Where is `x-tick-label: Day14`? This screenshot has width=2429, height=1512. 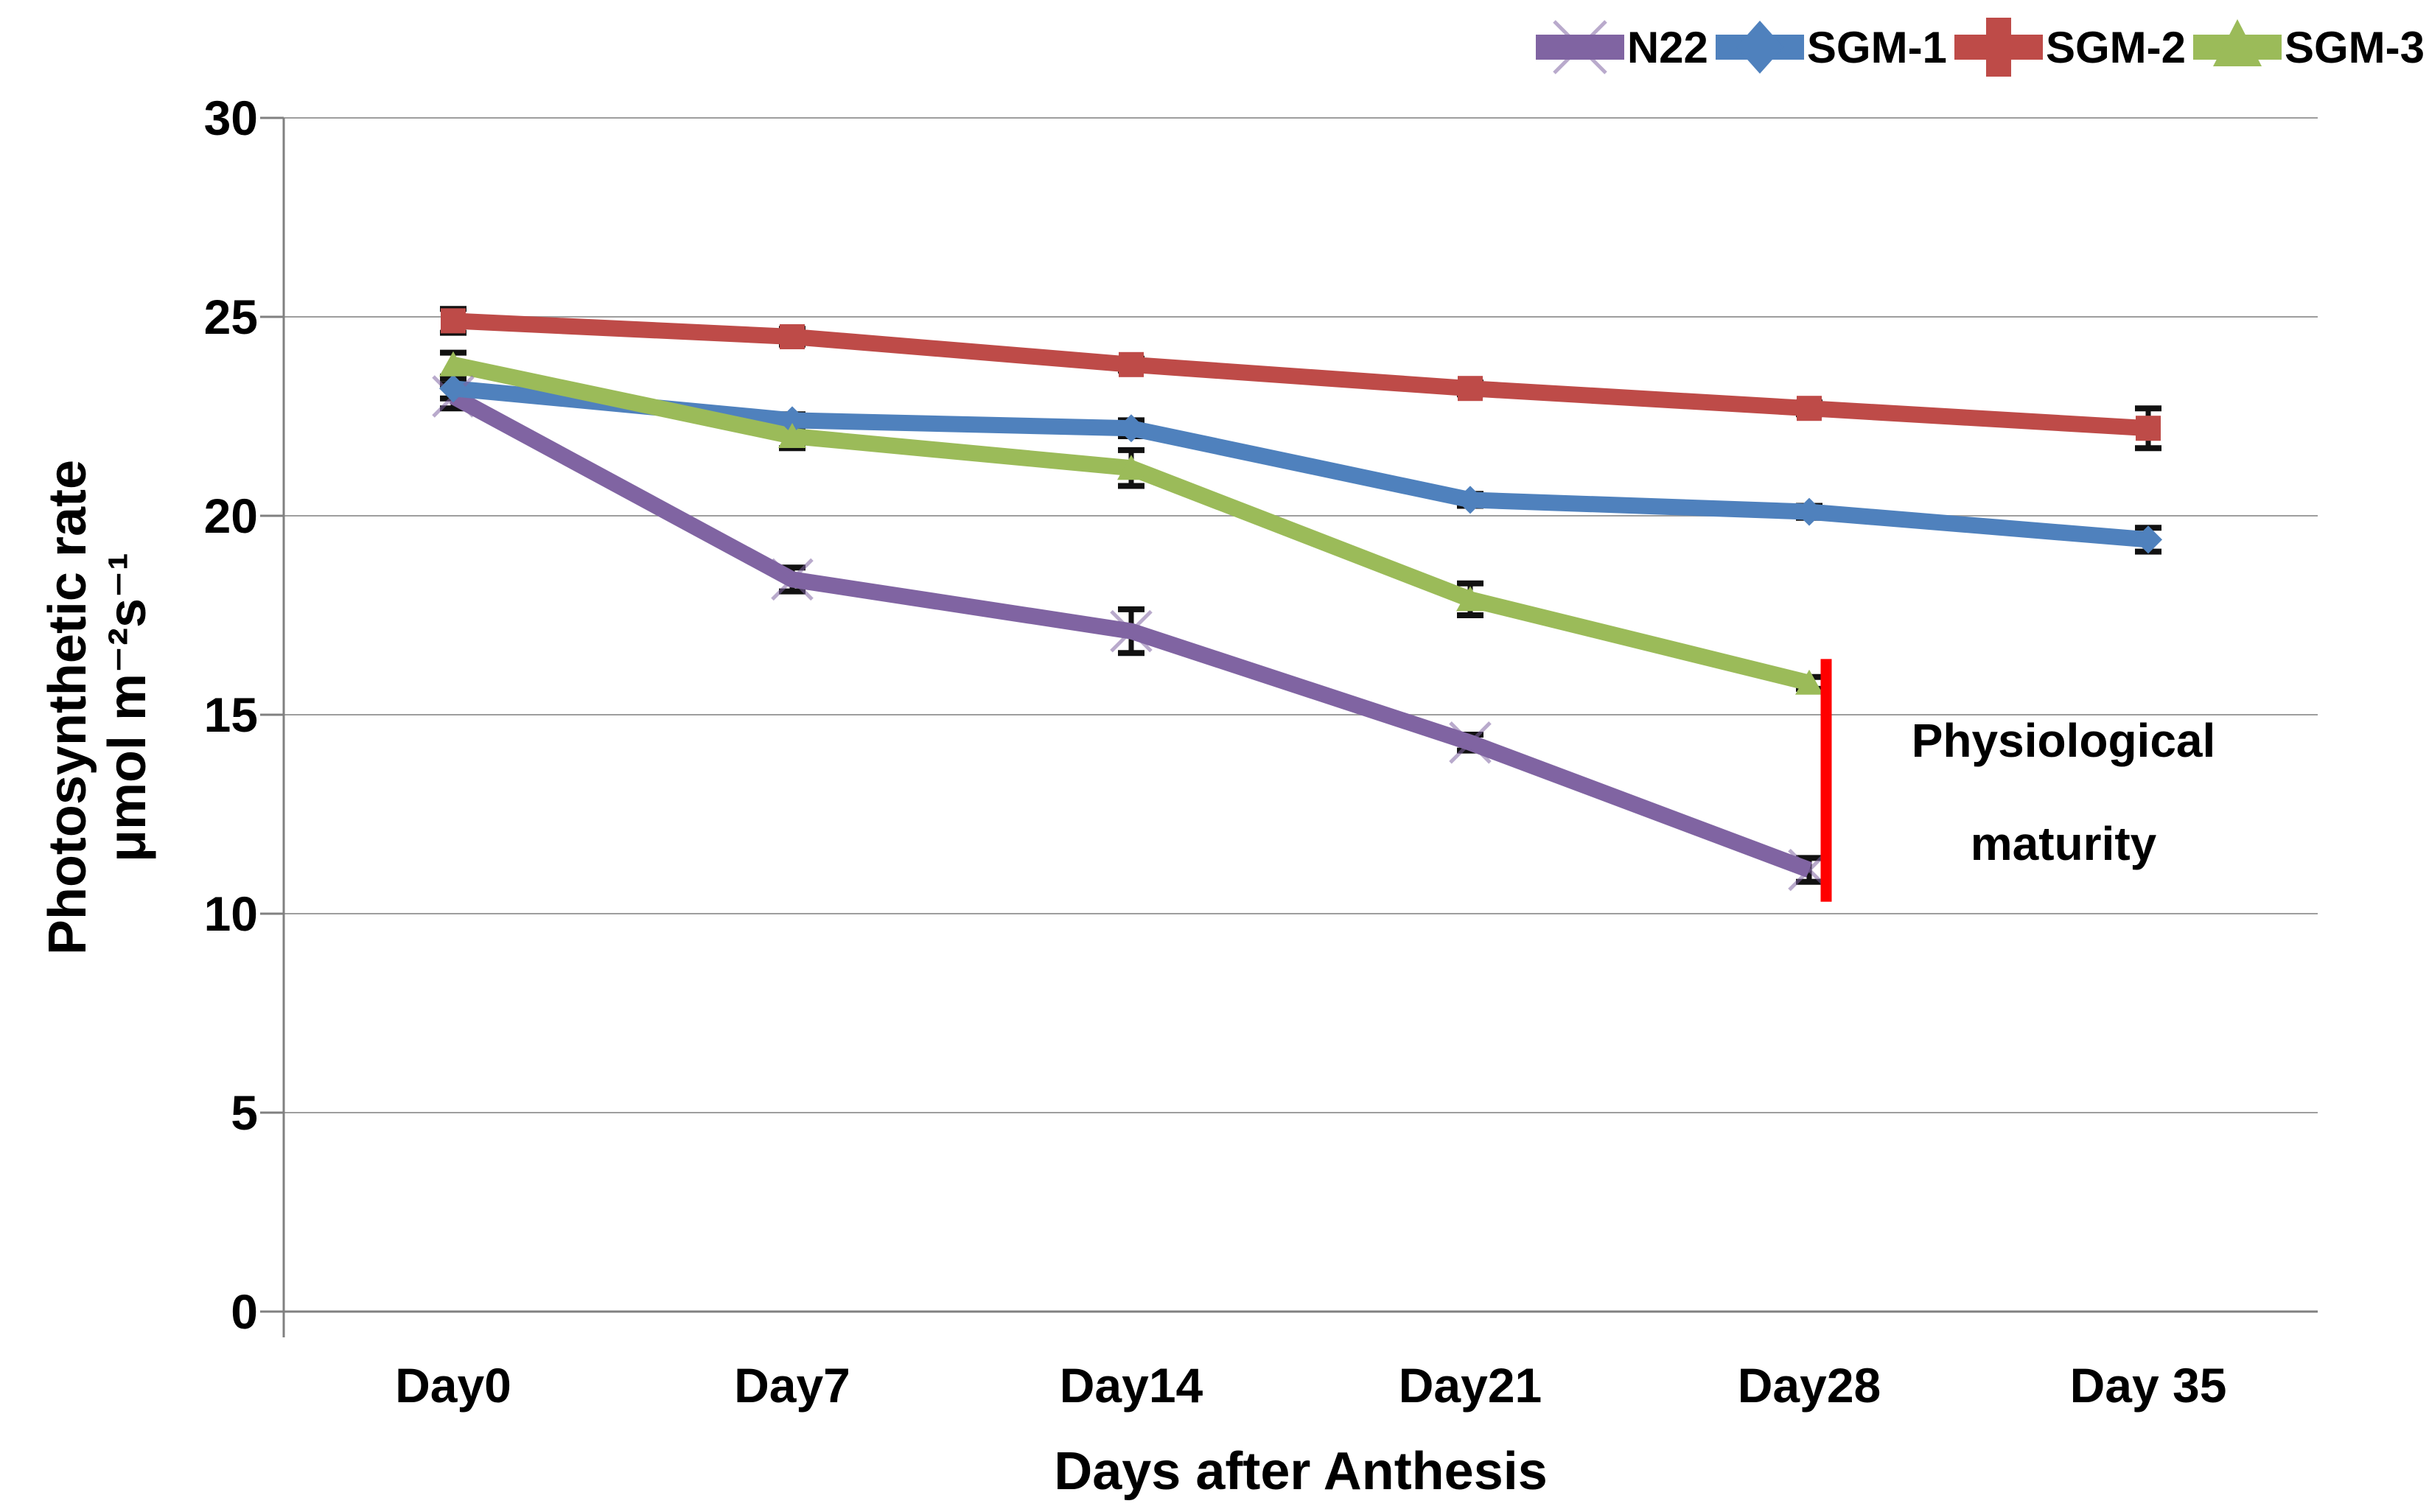
x-tick-label: Day14 is located at coordinates (1131, 1385).